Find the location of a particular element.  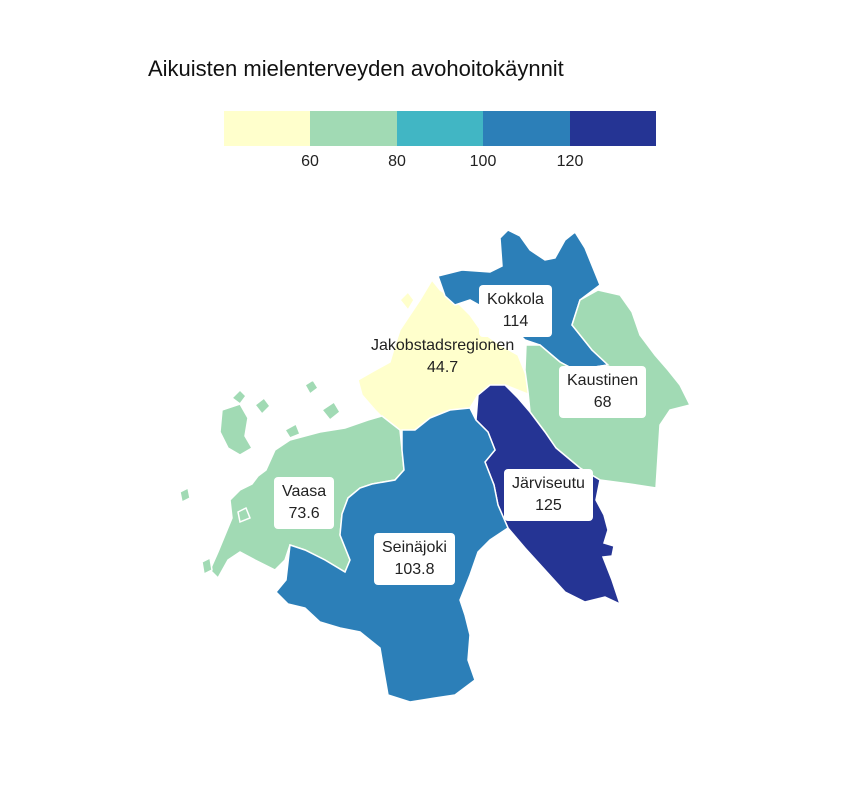

region-value: 73.6 is located at coordinates (304, 513).